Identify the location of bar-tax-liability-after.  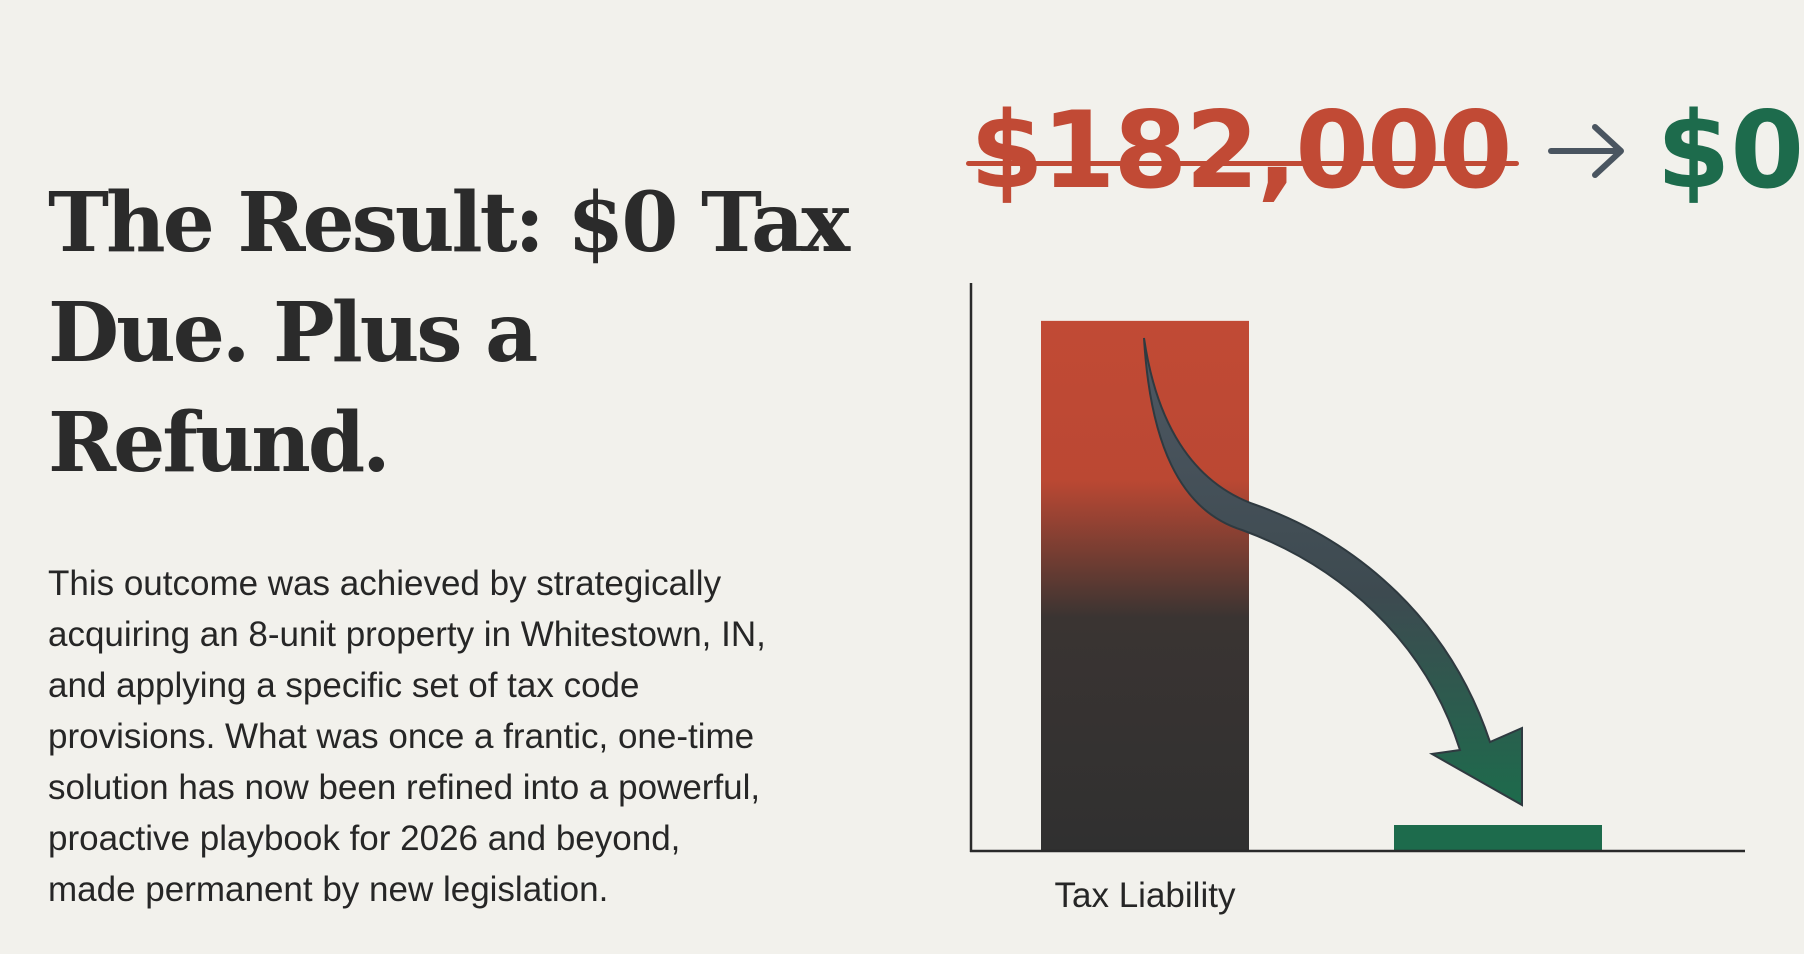
(1498, 838).